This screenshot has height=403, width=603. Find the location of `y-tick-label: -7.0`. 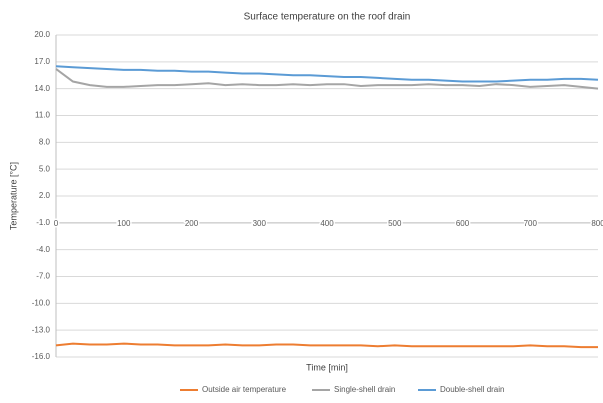

y-tick-label: -7.0 is located at coordinates (43, 276).